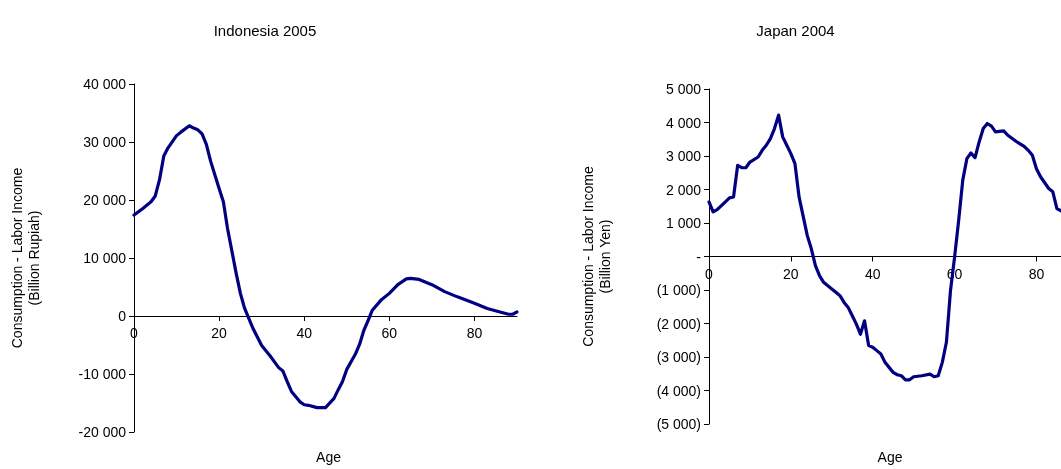  What do you see at coordinates (683, 156) in the screenshot?
I see `y-tick-label: 3 000` at bounding box center [683, 156].